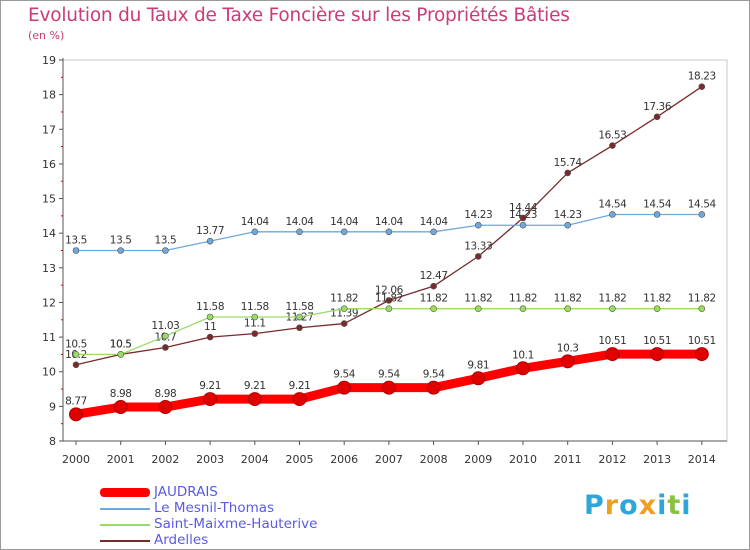 This screenshot has height=550, width=750. Describe the element at coordinates (230, 492) in the screenshot. I see `legend-item: JAUDRAIS` at that location.